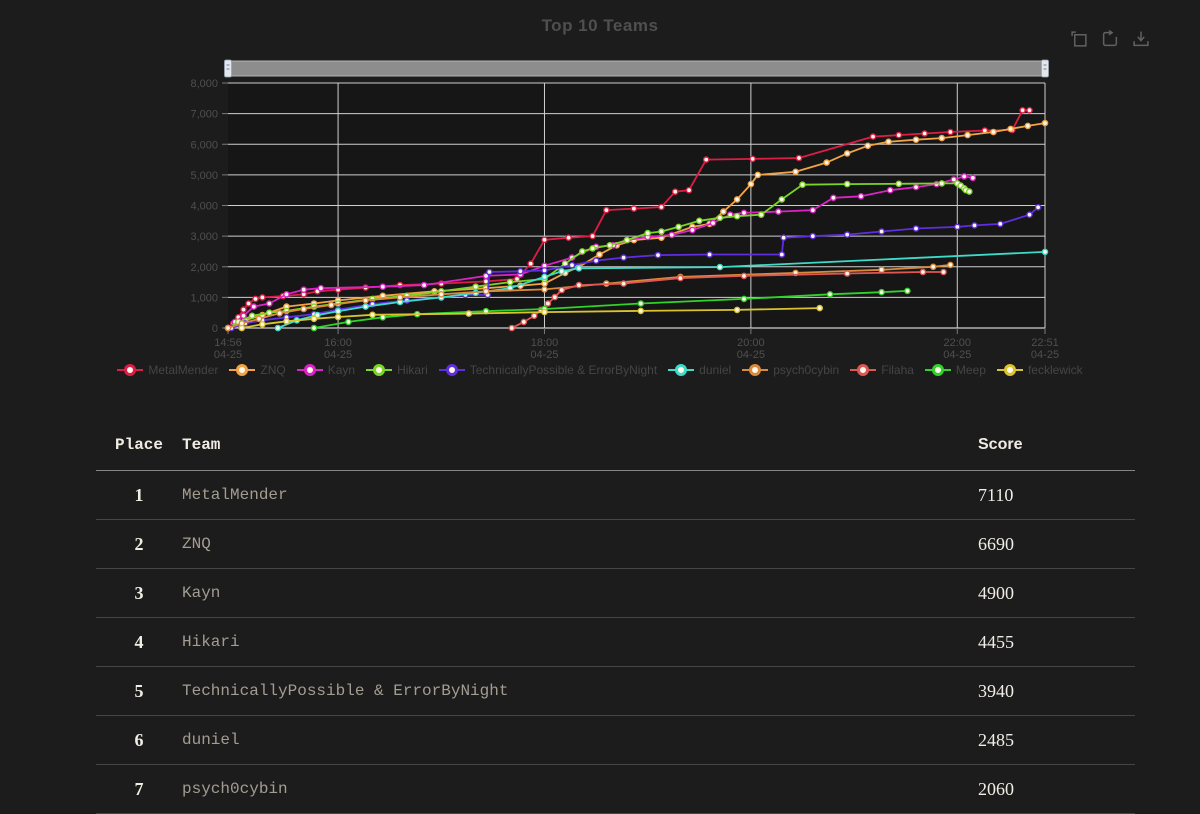  What do you see at coordinates (996, 690) in the screenshot?
I see `score-cell: 3940` at bounding box center [996, 690].